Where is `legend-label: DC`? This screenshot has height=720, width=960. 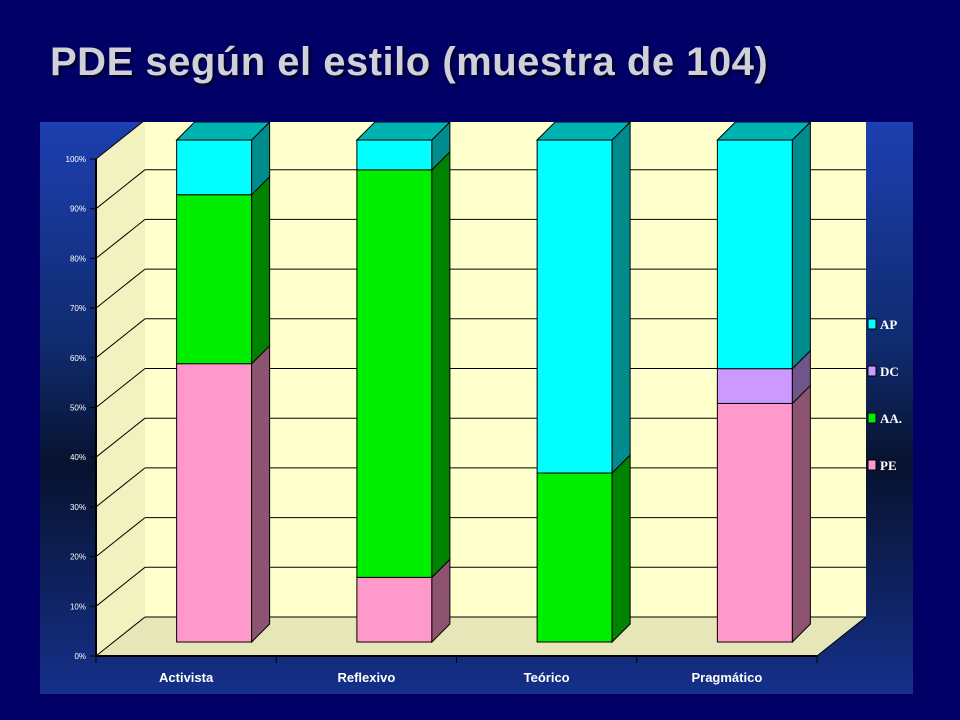
legend-label: DC is located at coordinates (889, 371).